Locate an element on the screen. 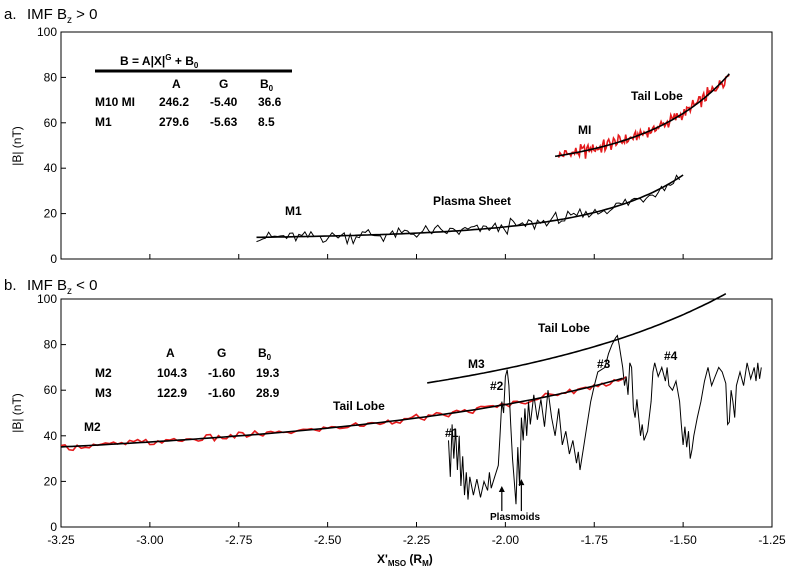  annotation-plasmoids: Plasmoids is located at coordinates (515, 517).